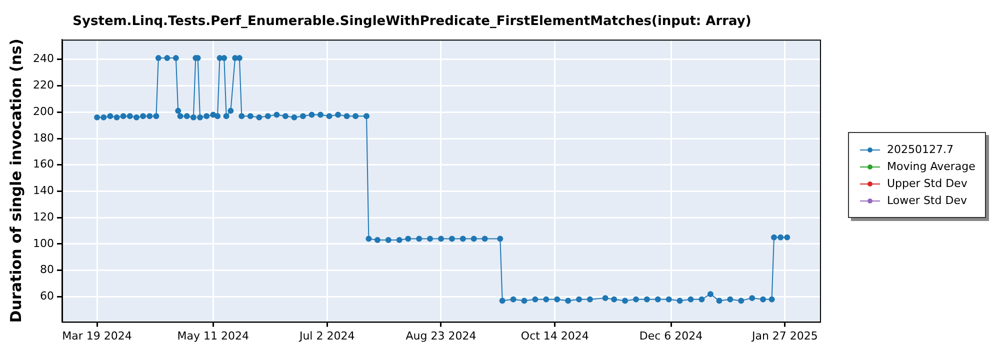 The height and width of the screenshot is (350, 1000). Describe the element at coordinates (326, 335) in the screenshot. I see `x-tick-label: Jul 2 2024` at that location.